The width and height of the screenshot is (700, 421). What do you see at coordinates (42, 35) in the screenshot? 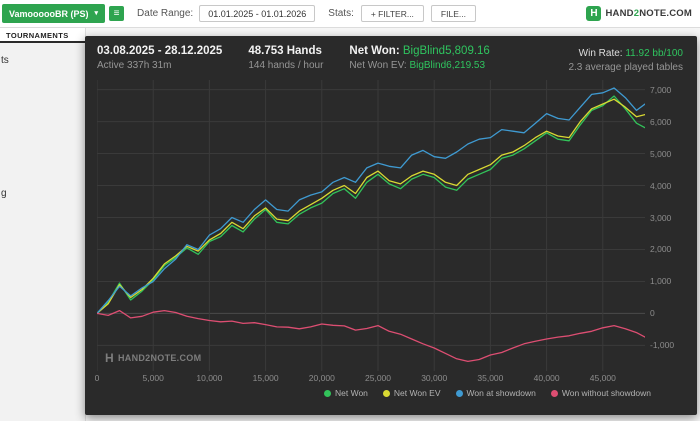
I see `tab-tournaments: TOURNAMENTS` at bounding box center [42, 35].